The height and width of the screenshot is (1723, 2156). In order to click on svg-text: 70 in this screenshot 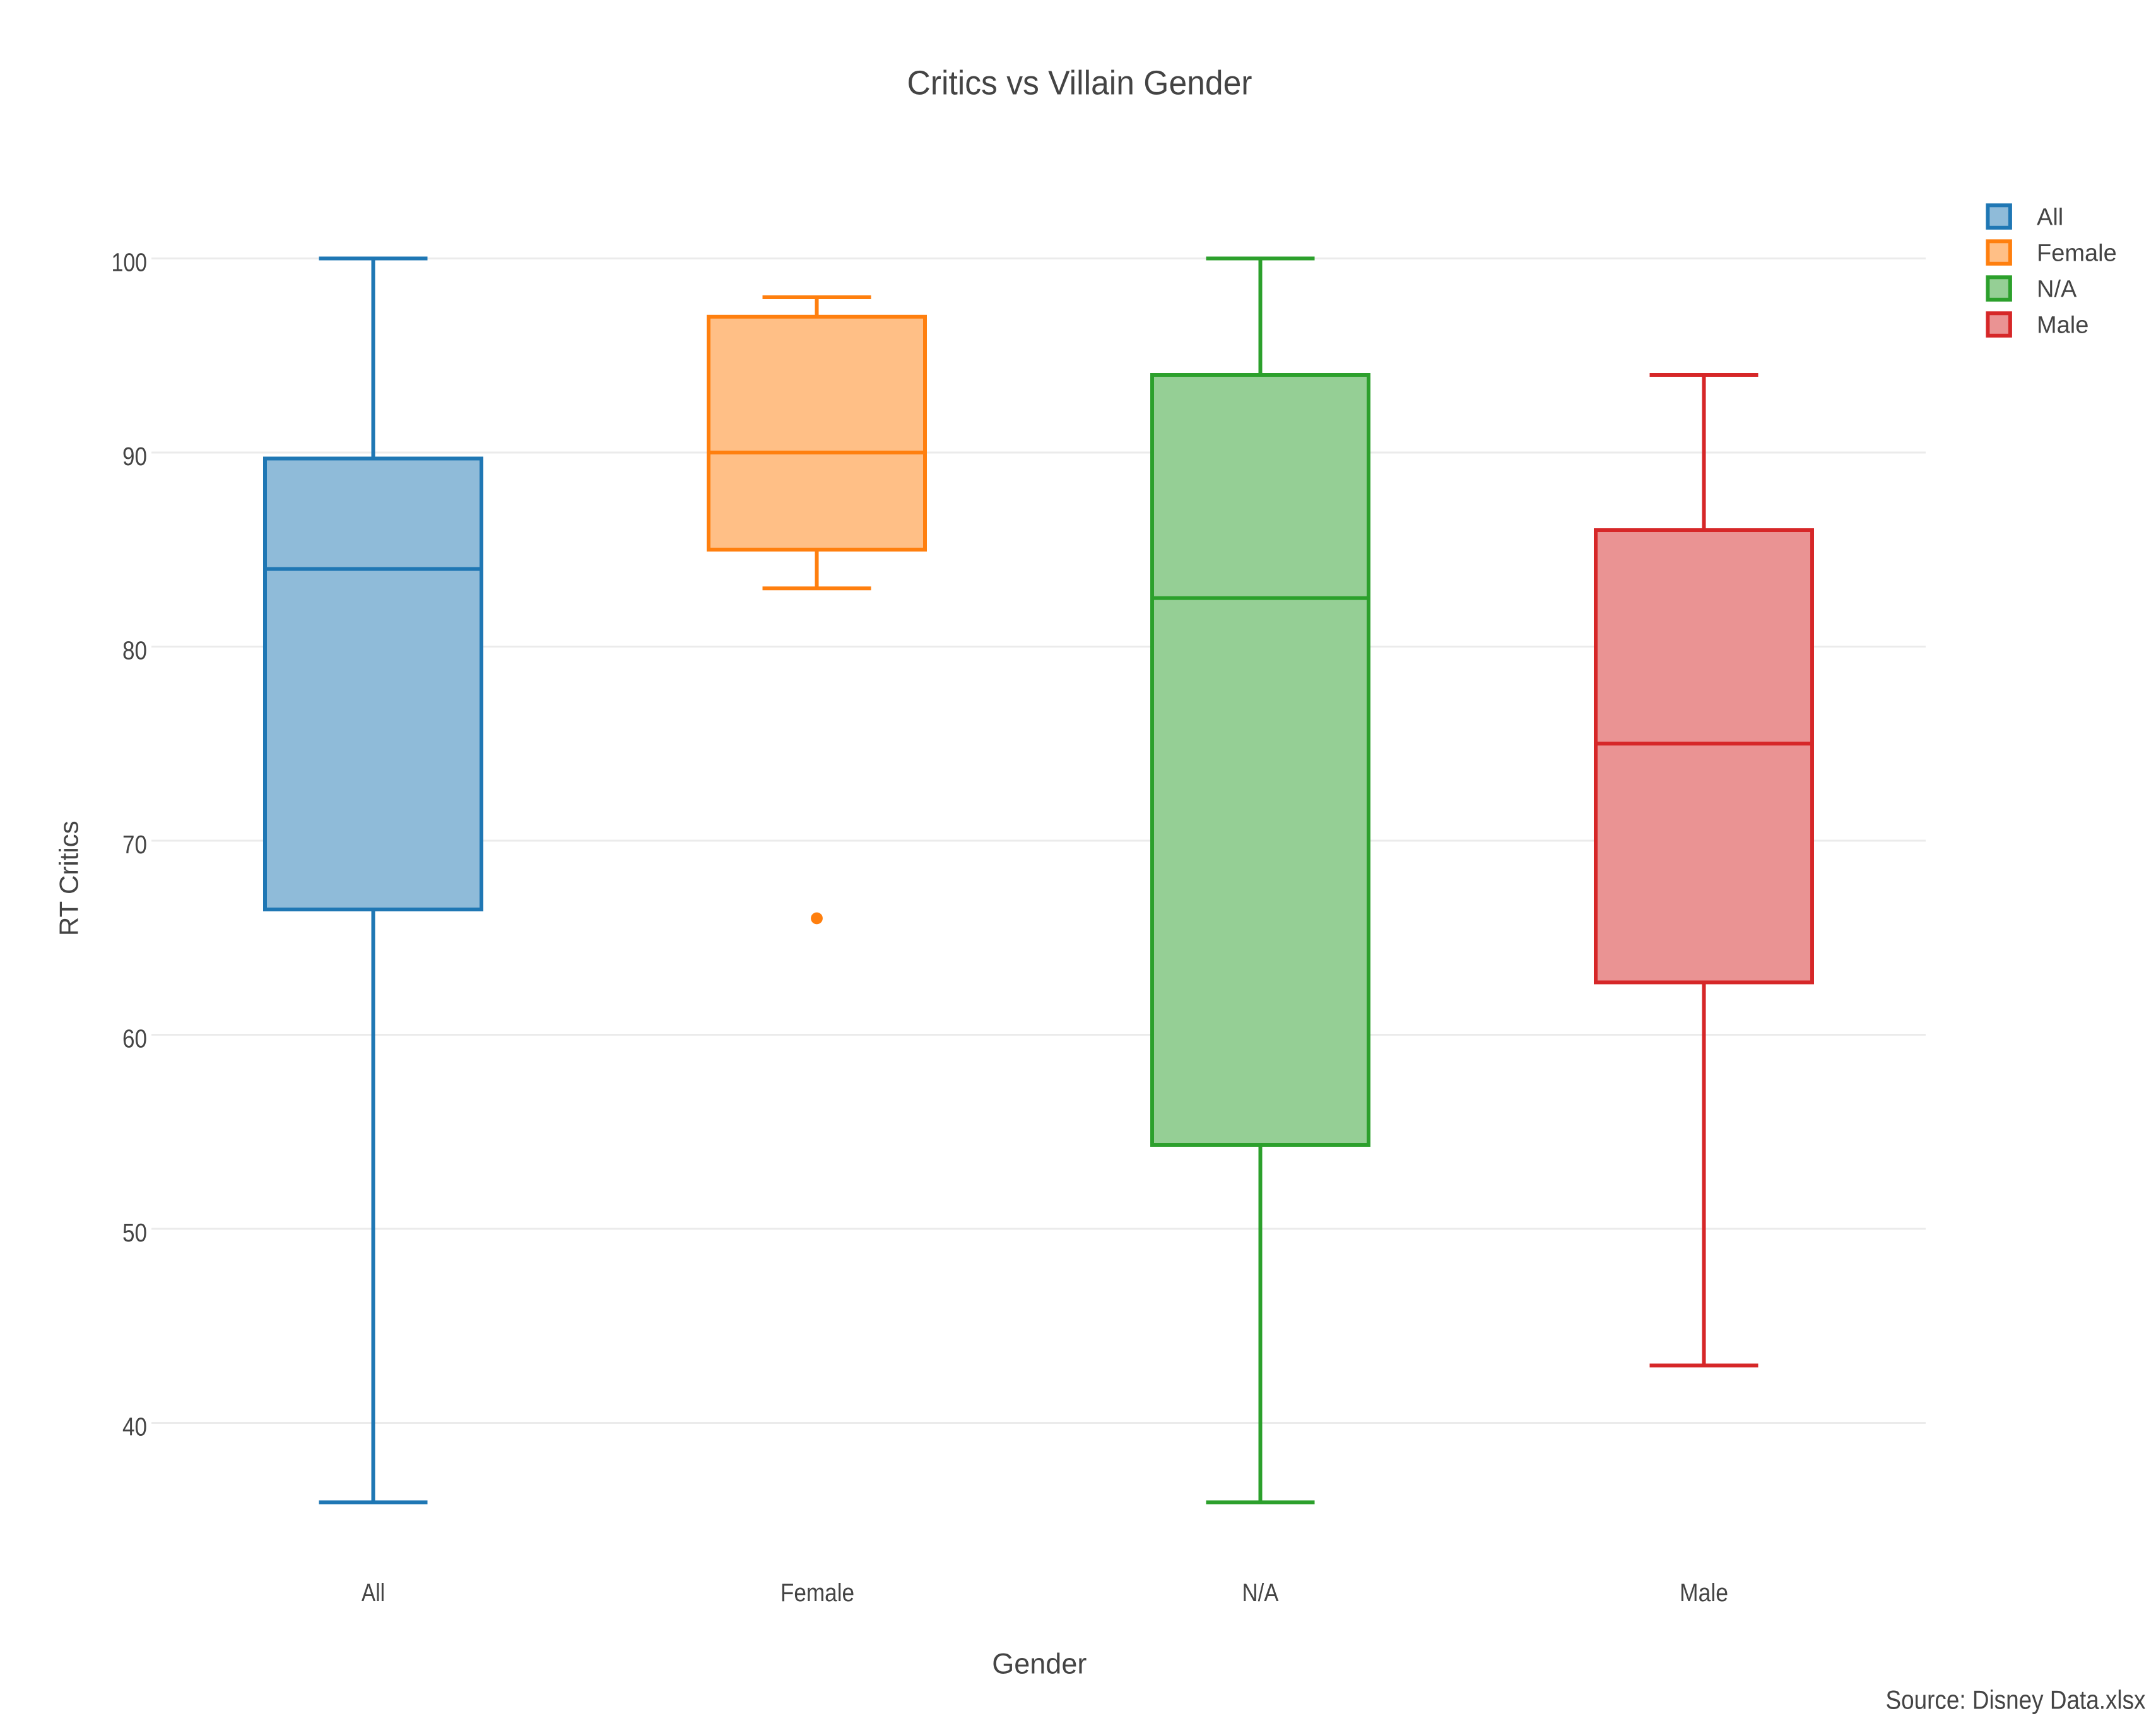, I will do `click(134, 844)`.